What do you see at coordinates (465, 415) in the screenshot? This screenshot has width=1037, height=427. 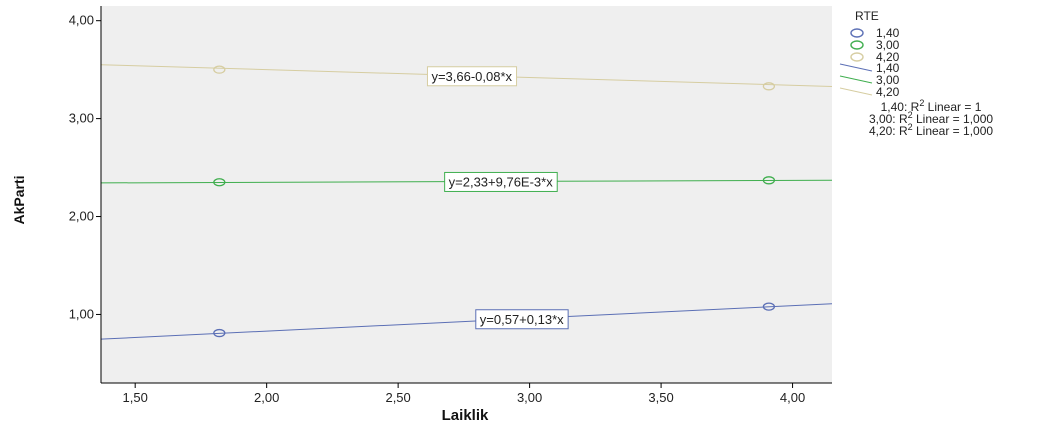 I see `x-axis-title: Laiklik` at bounding box center [465, 415].